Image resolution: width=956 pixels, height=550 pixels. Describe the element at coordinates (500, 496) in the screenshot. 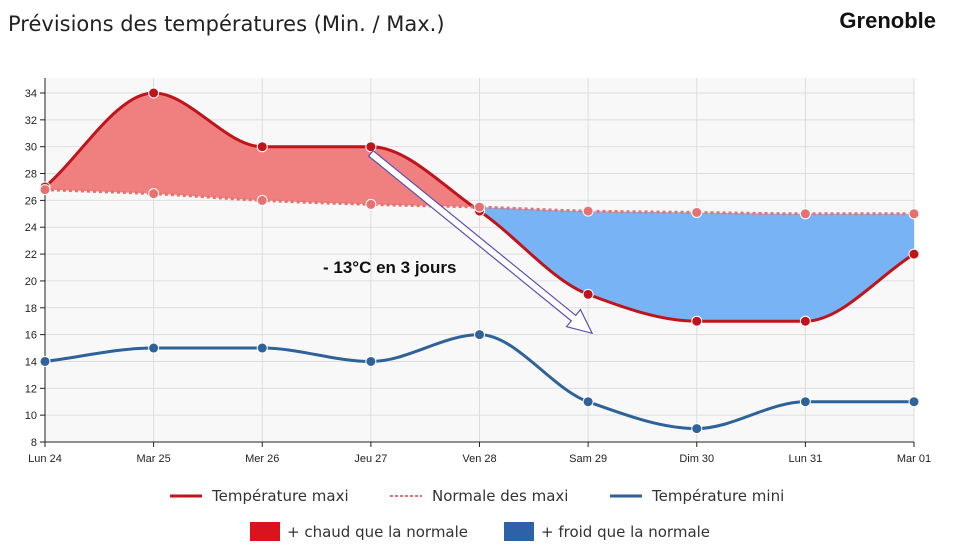

I see `legend-label: Normale des maxi` at that location.